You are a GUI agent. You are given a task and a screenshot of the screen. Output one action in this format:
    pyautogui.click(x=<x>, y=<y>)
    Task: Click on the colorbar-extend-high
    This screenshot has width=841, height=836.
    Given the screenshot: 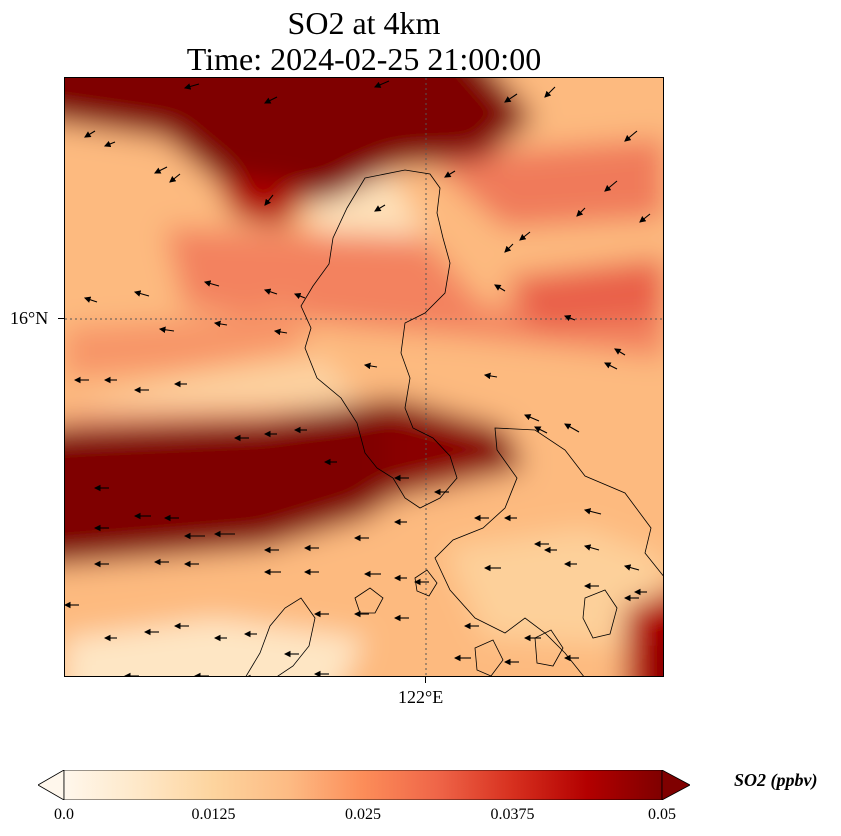 What is the action you would take?
    pyautogui.click(x=676, y=785)
    